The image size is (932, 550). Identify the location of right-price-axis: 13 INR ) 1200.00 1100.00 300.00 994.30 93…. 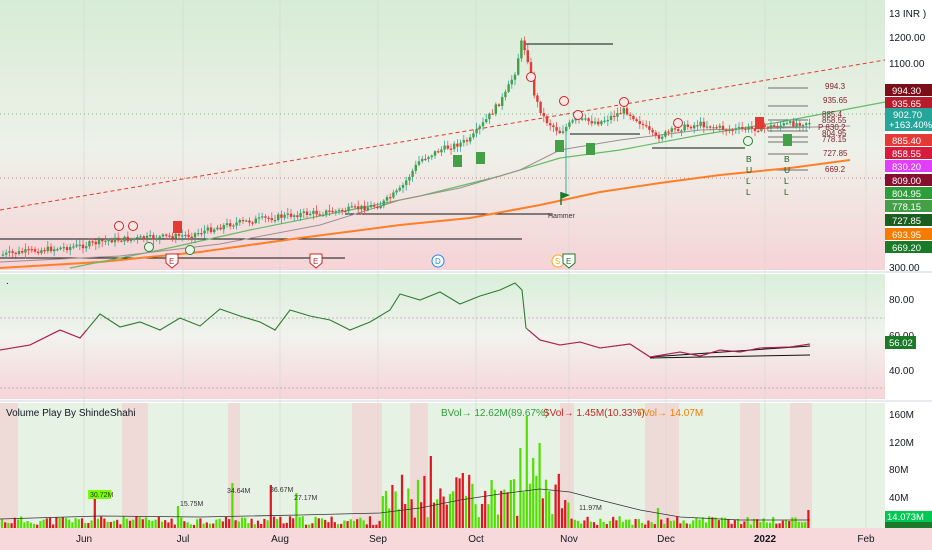
(908, 141).